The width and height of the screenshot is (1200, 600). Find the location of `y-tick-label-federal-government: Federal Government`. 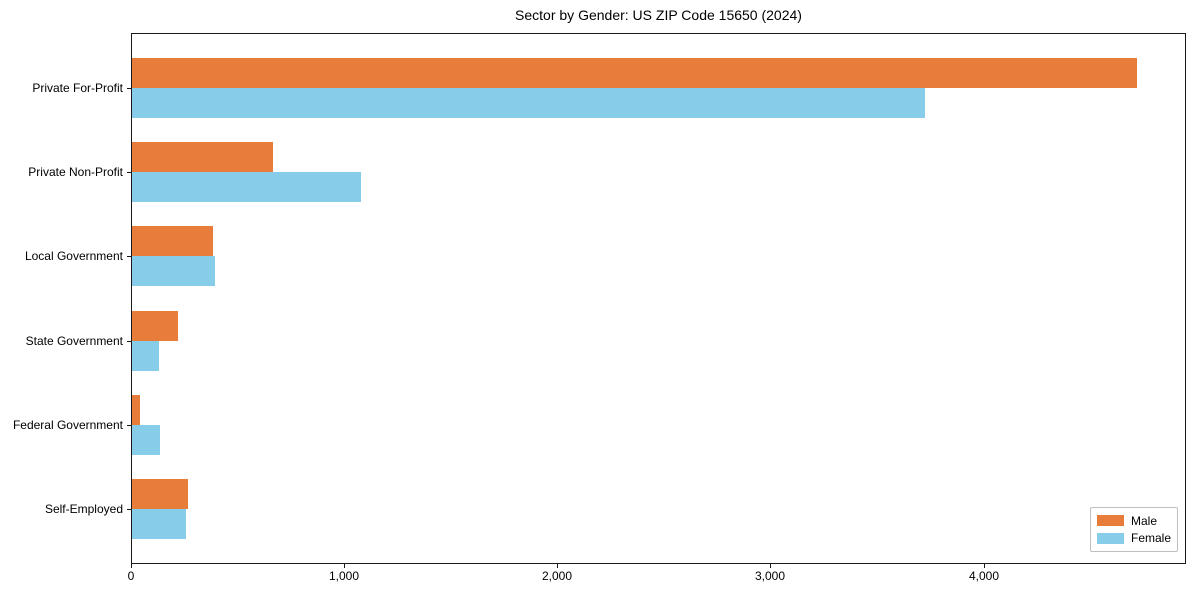

y-tick-label-federal-government: Federal Government is located at coordinates (67, 424).